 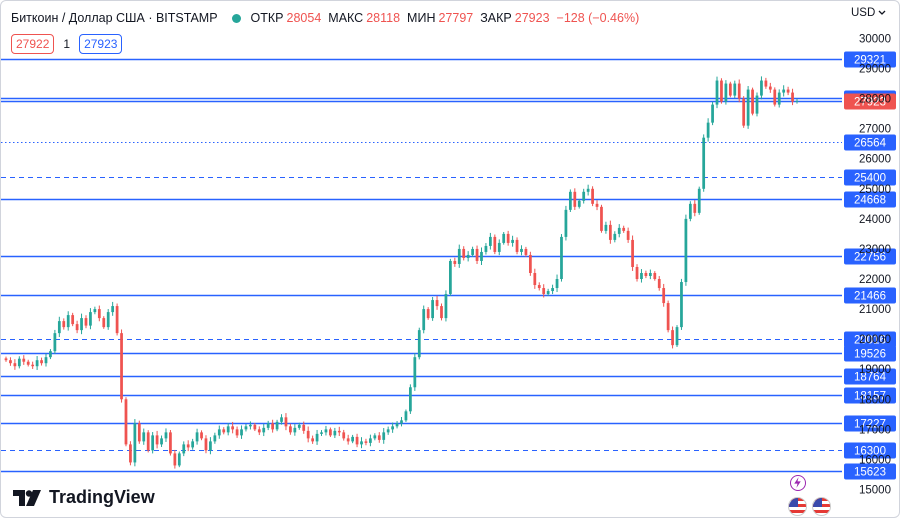 What do you see at coordinates (598, 18) in the screenshot?
I see `change-value: −128 (−0.46%)` at bounding box center [598, 18].